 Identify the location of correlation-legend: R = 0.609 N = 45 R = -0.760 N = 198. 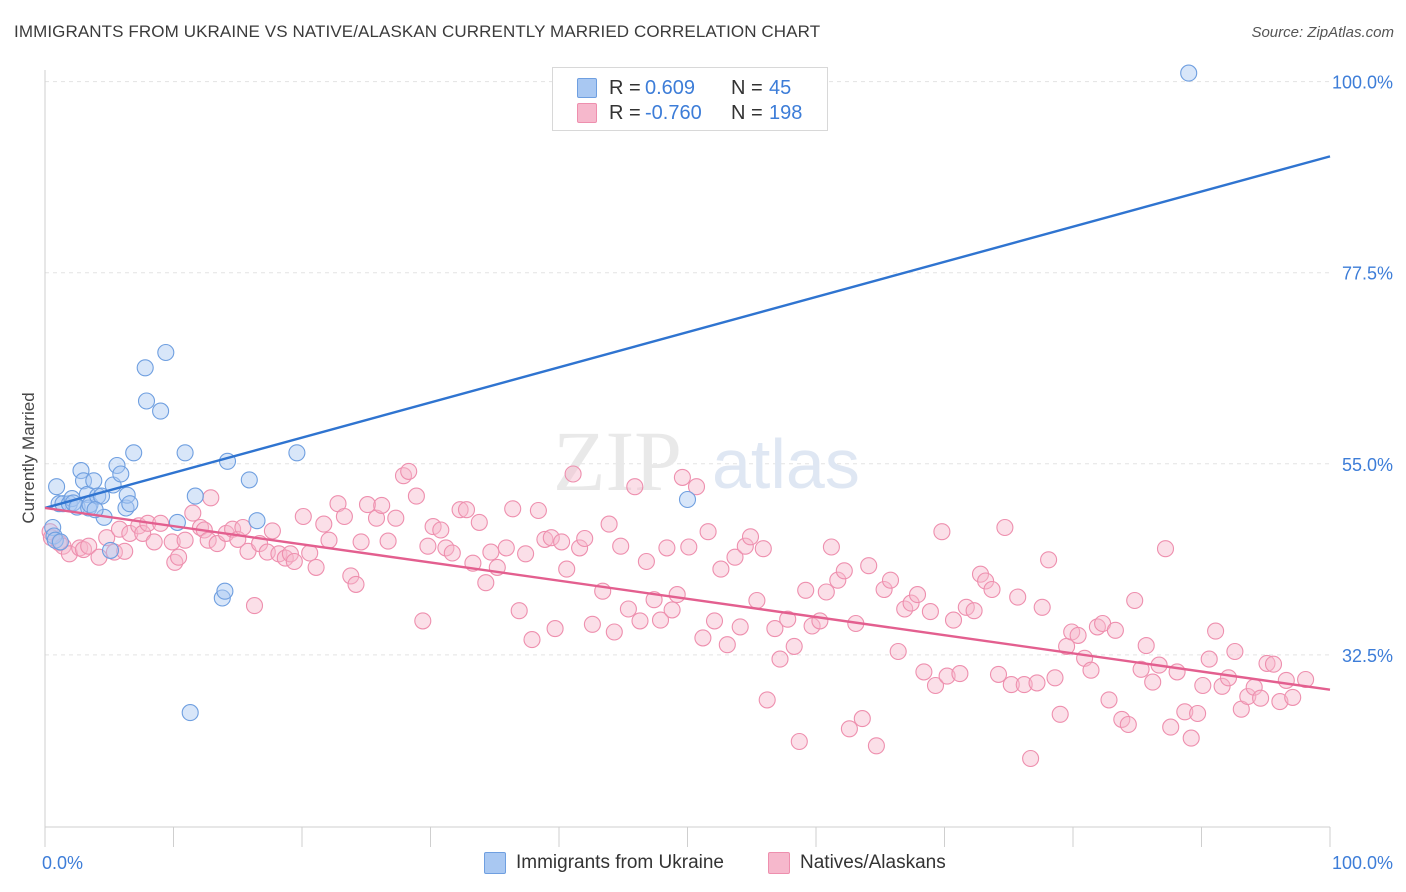
(690, 99).